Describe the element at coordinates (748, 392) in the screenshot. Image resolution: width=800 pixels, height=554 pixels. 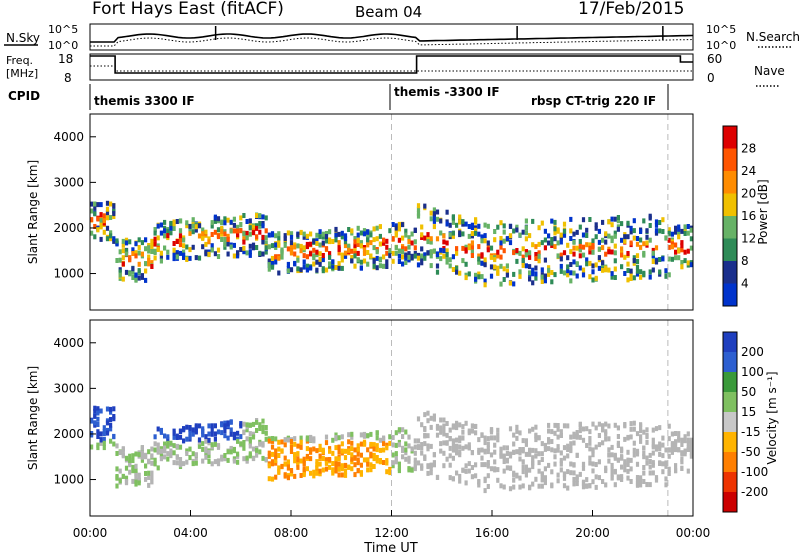
I see `colorbar-tick-label: 50` at that location.